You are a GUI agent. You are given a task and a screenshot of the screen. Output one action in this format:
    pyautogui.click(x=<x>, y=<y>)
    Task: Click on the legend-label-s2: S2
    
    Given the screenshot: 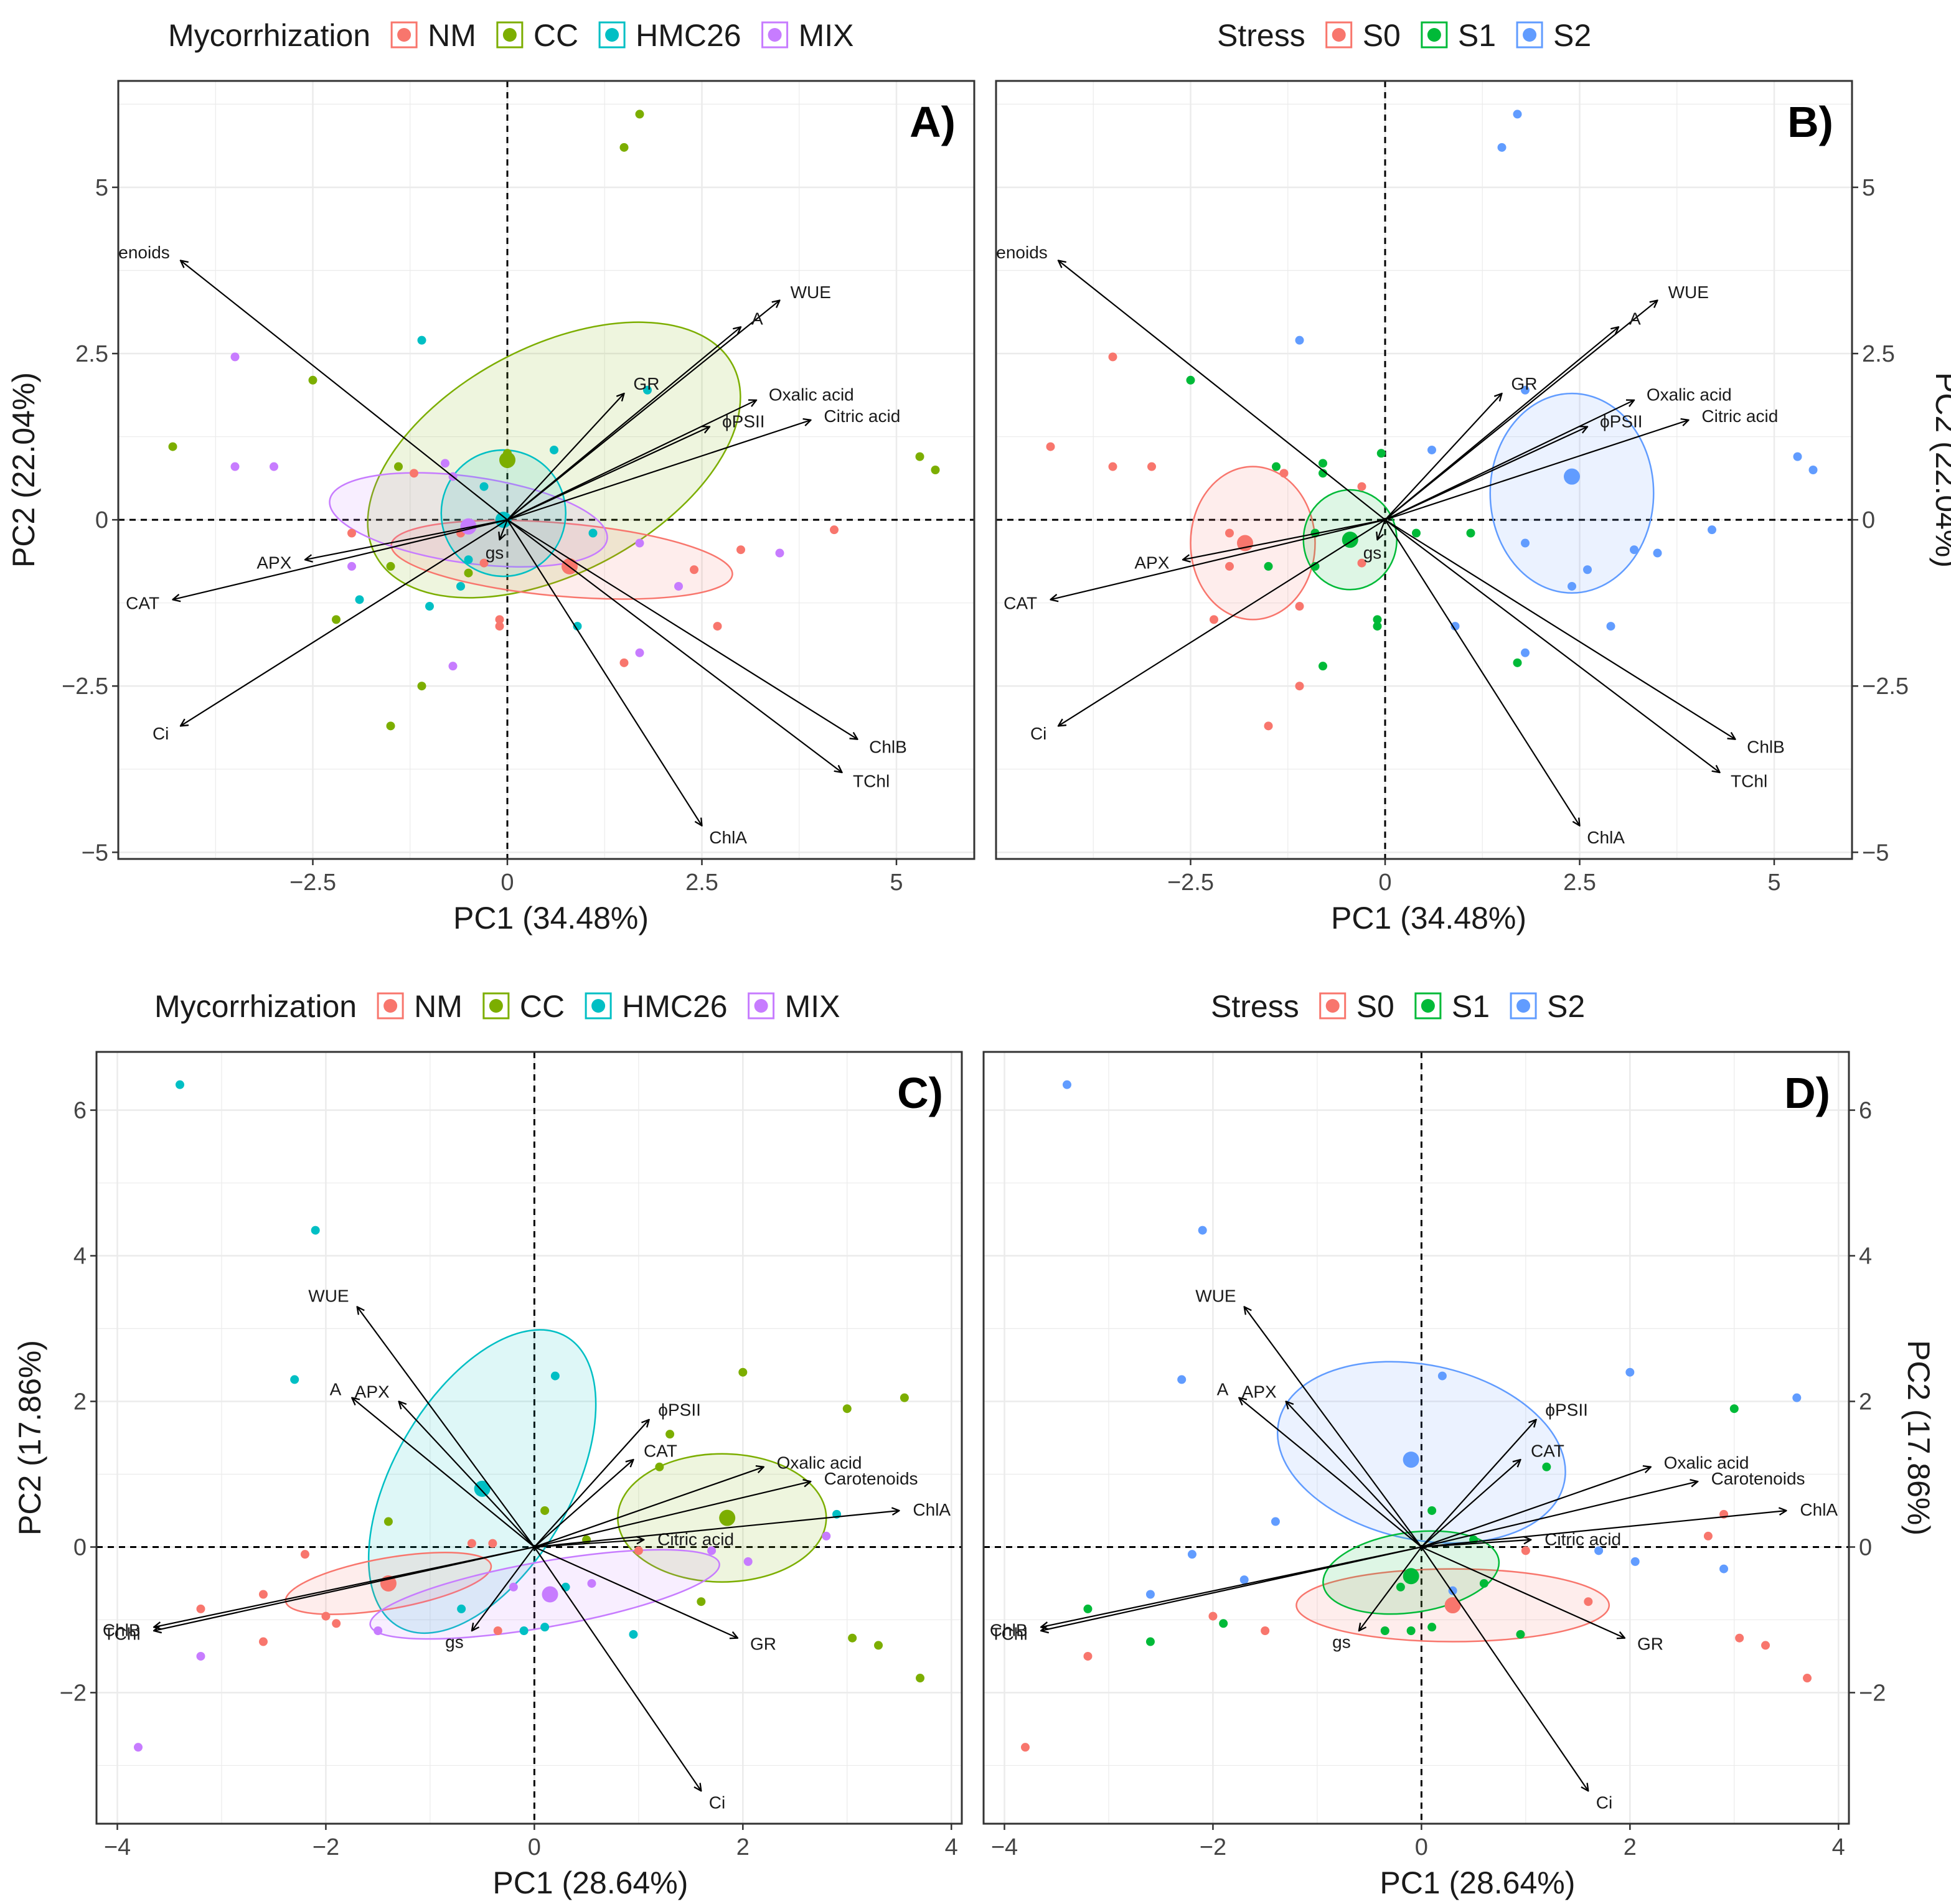 What is the action you would take?
    pyautogui.click(x=1572, y=35)
    